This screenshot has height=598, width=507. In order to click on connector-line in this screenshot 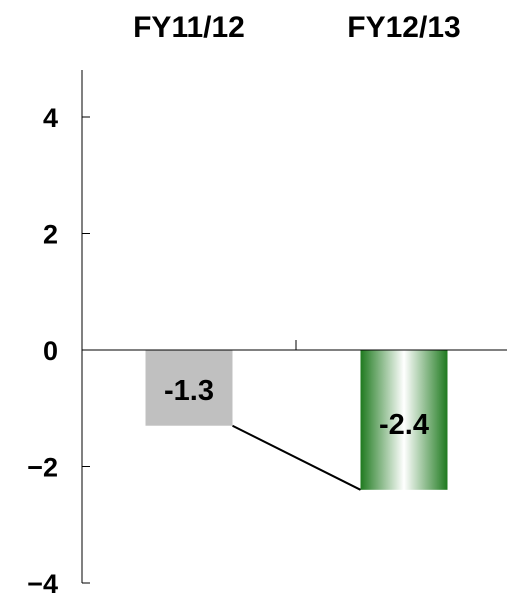, I will do `click(296, 457)`.